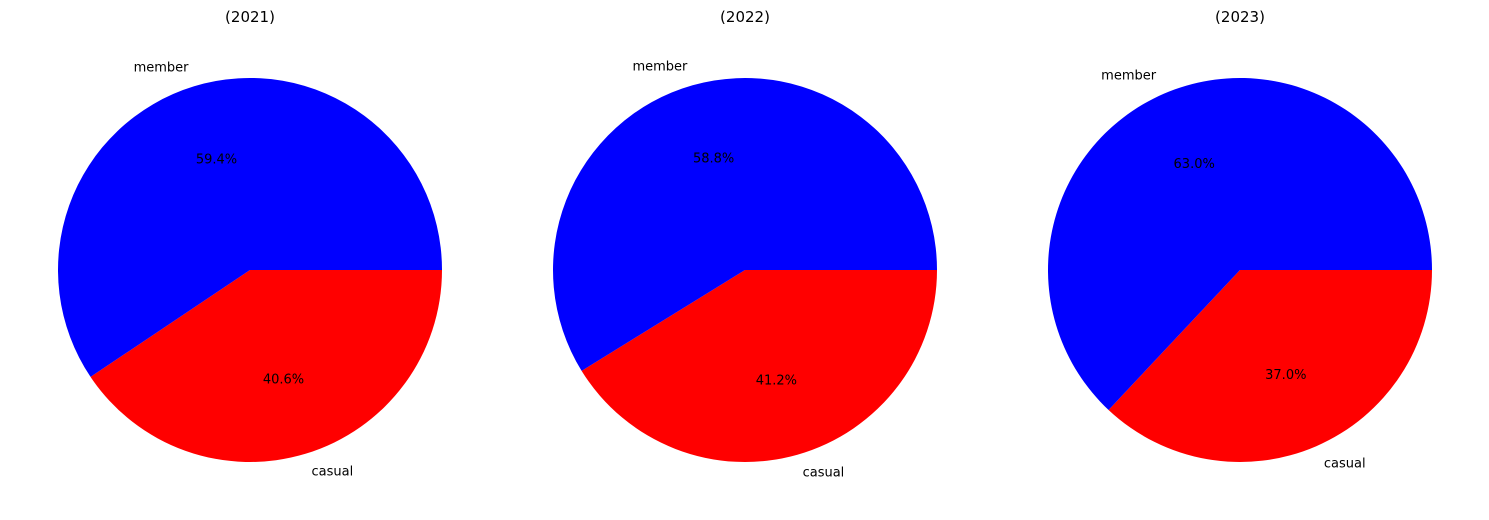 The image size is (1489, 520). I want to click on slice-percent-label: 59.4%, so click(216, 159).